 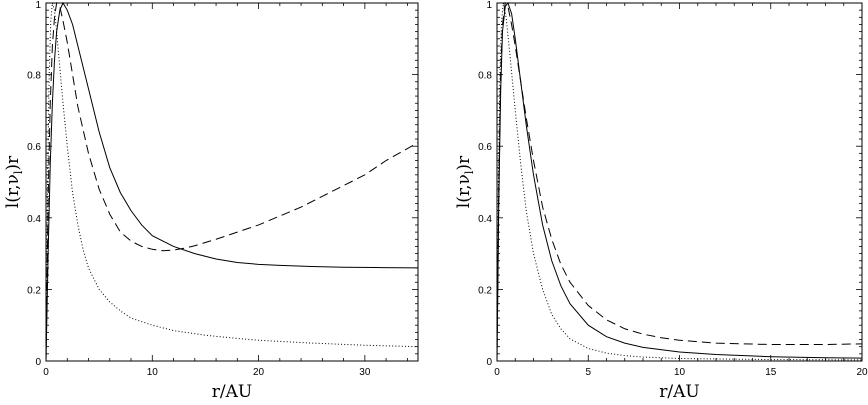 What do you see at coordinates (365, 372) in the screenshot?
I see `x-tick-label: 30` at bounding box center [365, 372].